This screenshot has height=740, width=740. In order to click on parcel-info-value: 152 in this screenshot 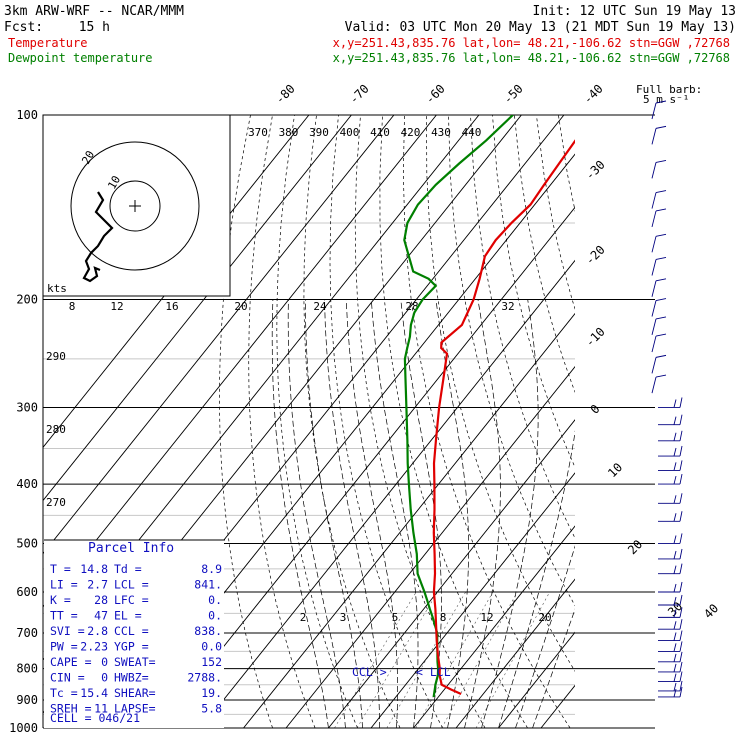, I will do `click(211, 662)`.